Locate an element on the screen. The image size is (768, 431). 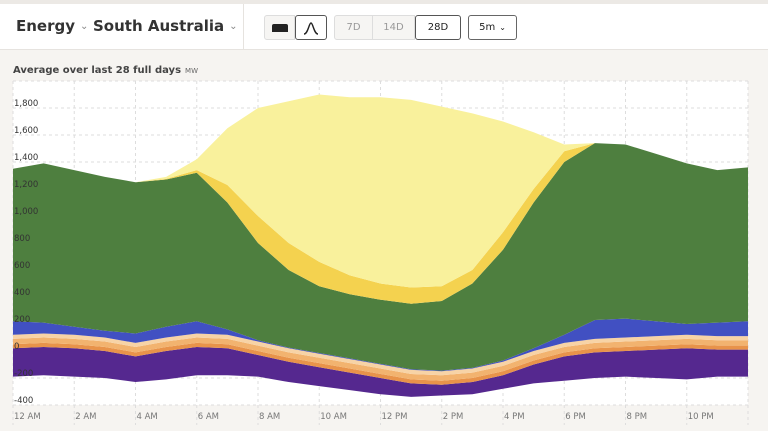
y-tick-label: 400 is located at coordinates (22, 293).